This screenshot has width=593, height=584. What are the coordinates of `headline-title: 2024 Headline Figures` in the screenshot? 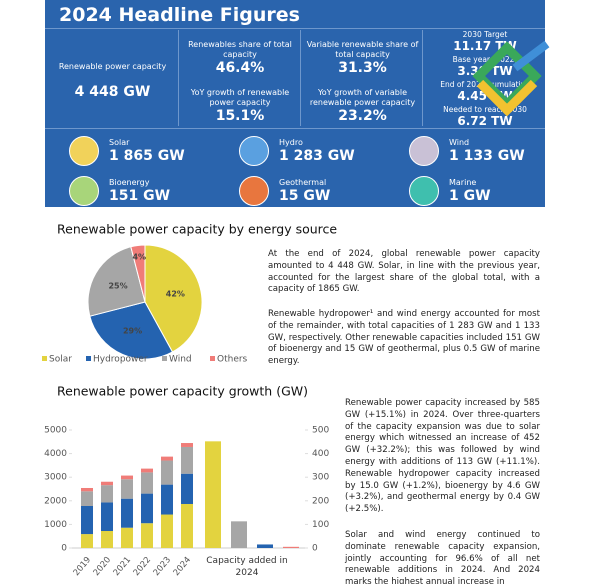 It's located at (179, 15).